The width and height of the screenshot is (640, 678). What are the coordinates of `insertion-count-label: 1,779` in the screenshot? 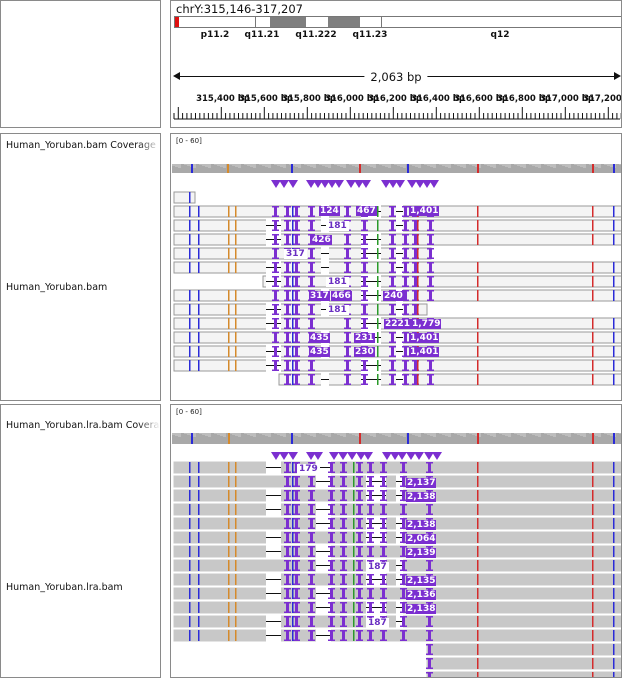 It's located at (426, 324).